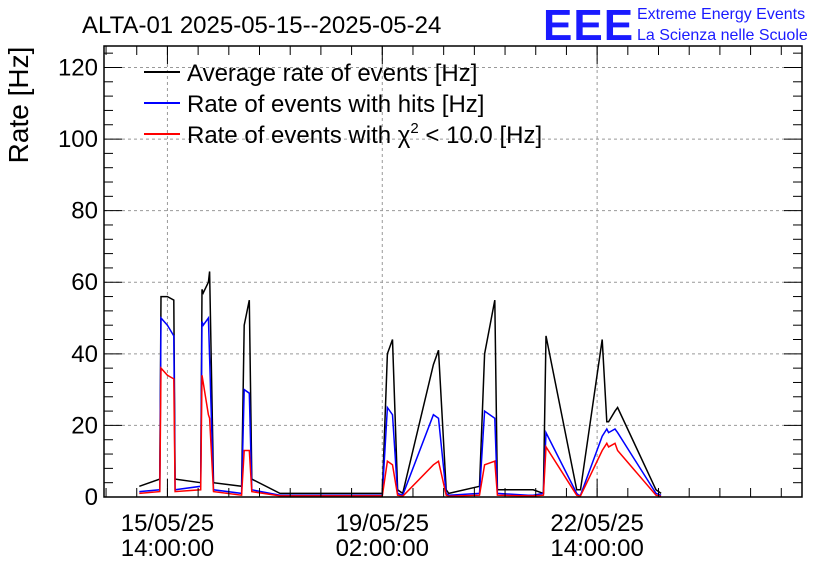 This screenshot has width=836, height=572. What do you see at coordinates (335, 104) in the screenshot?
I see `legend-label-hits: Rate of events with hits [Hz]` at bounding box center [335, 104].